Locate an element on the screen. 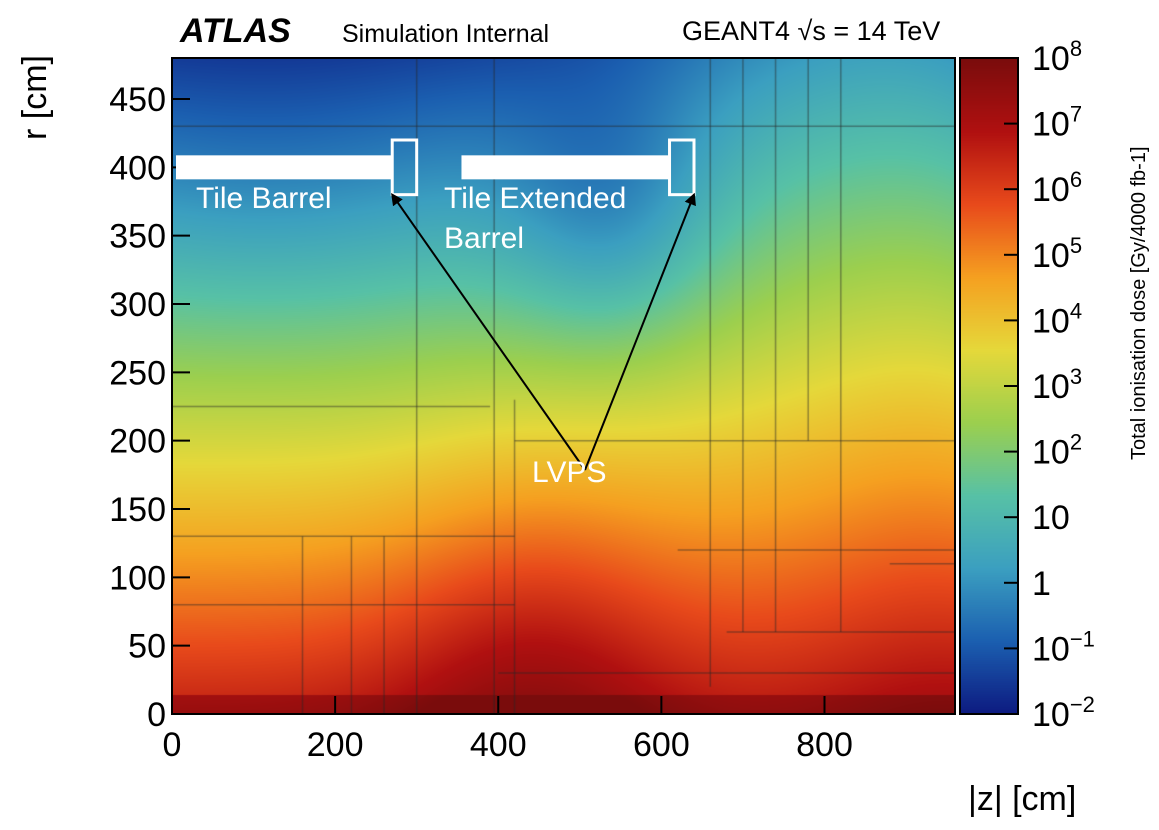 This screenshot has width=1159, height=830. subtitle-label: Simulation Internal is located at coordinates (446, 34).